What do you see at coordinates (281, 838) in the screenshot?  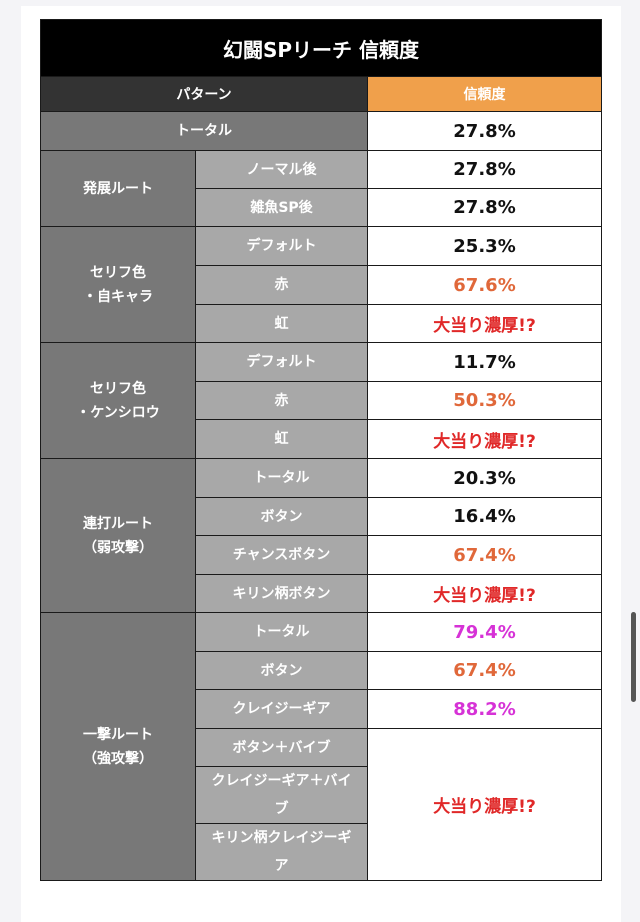 I see `sub-label-line: キリン柄クレイジーギ` at bounding box center [281, 838].